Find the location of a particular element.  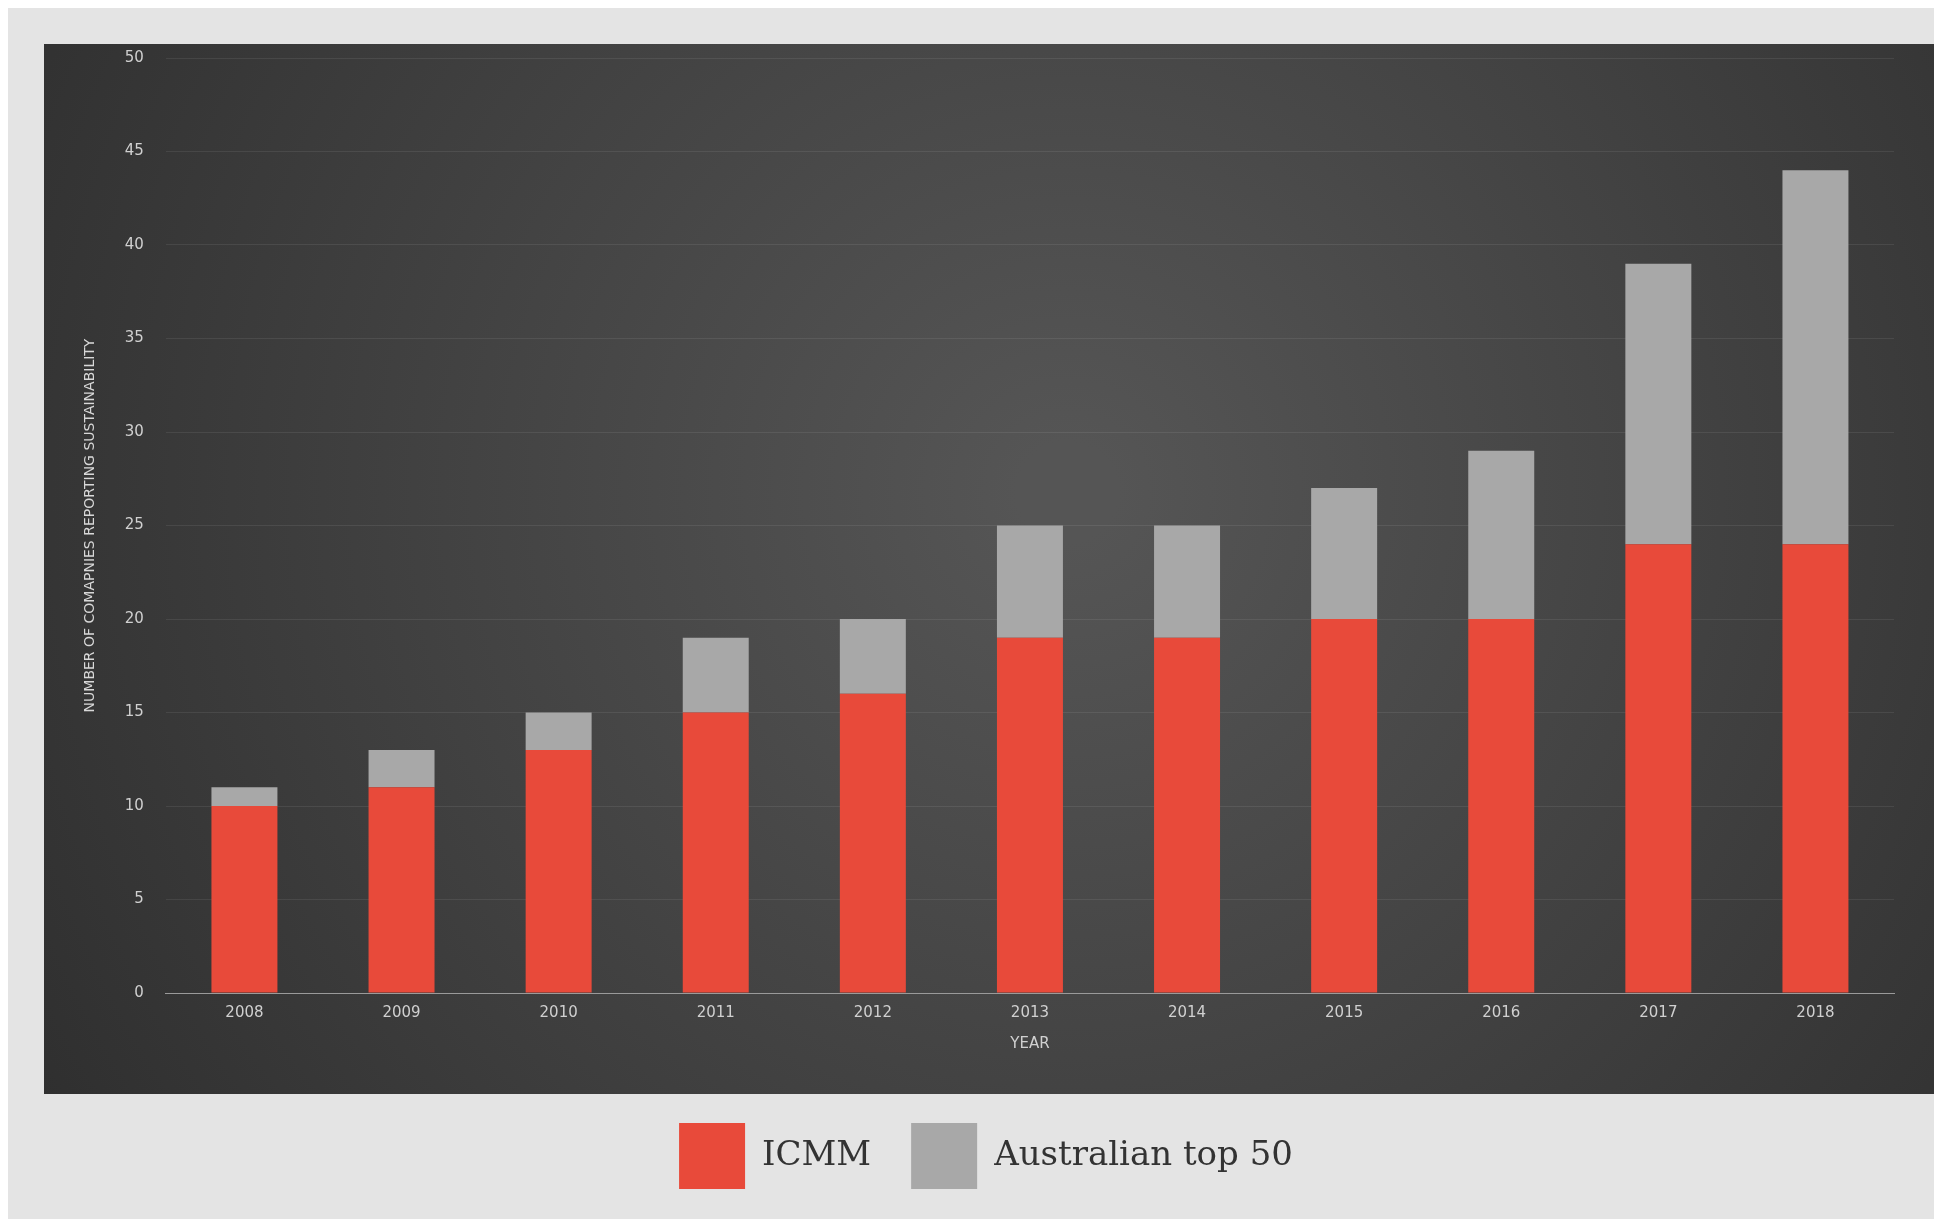

x-tick-label: 2018 is located at coordinates (1815, 1011).